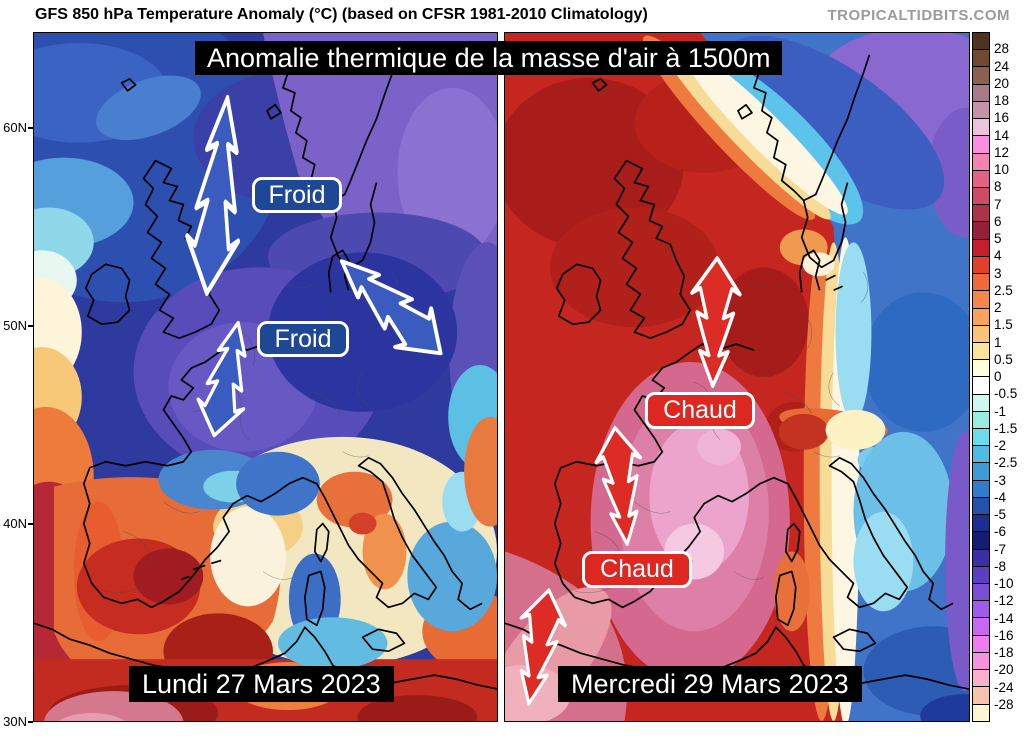  I want to click on colorbar-tick-label: 4, so click(998, 256).